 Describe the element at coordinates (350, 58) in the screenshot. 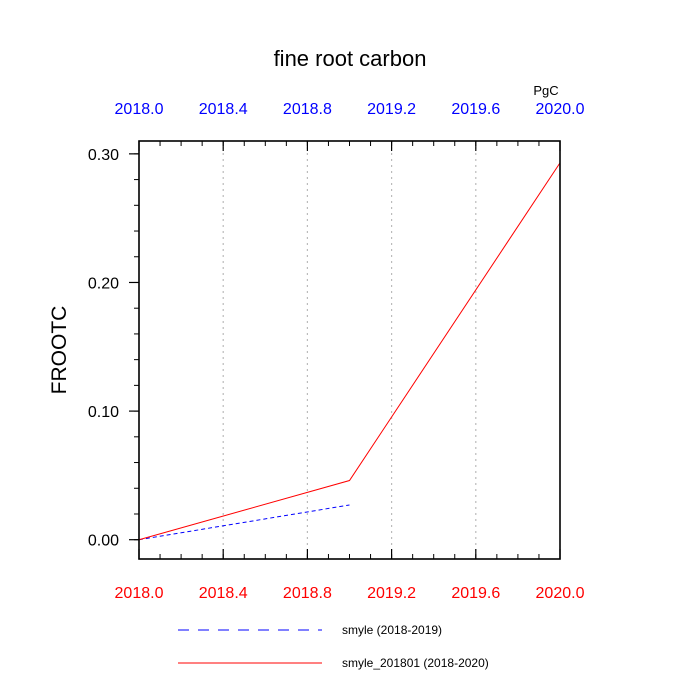

I see `chart-title: fine root carbon` at that location.